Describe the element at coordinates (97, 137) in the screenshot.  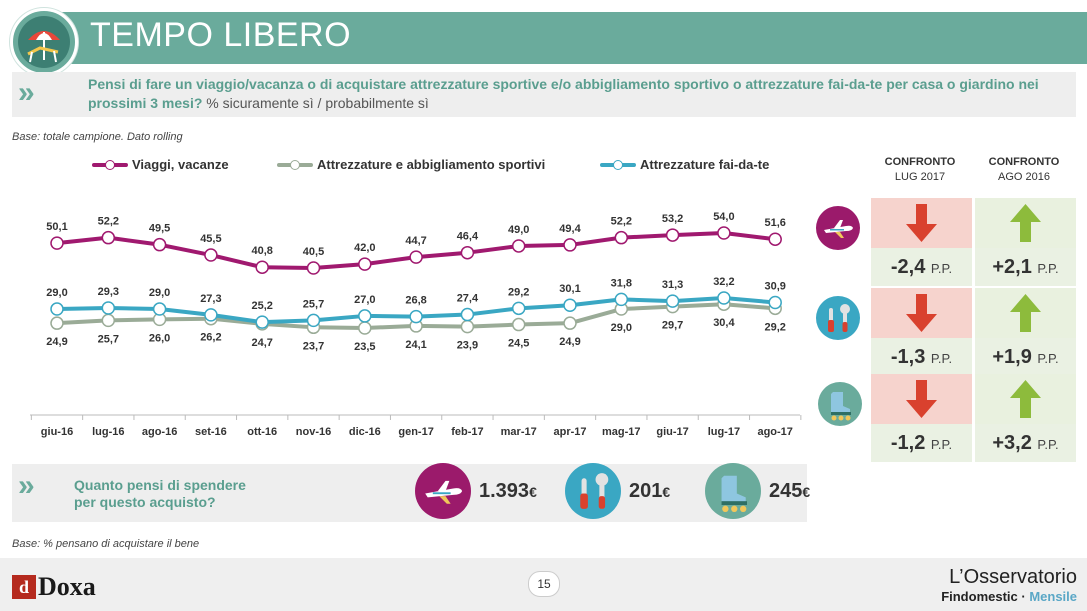
I see `base-note-top: Base: totale campione. Dato rolling` at that location.